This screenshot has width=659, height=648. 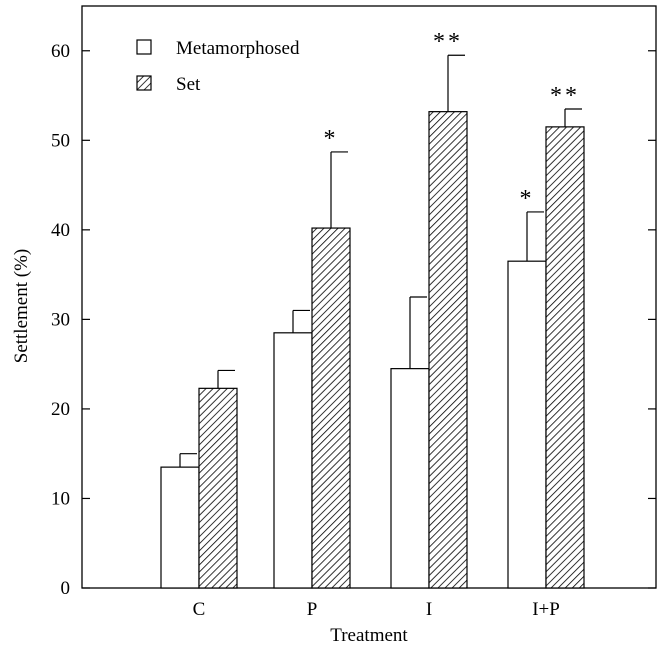 What do you see at coordinates (60, 319) in the screenshot?
I see `y-tick-label: 30` at bounding box center [60, 319].